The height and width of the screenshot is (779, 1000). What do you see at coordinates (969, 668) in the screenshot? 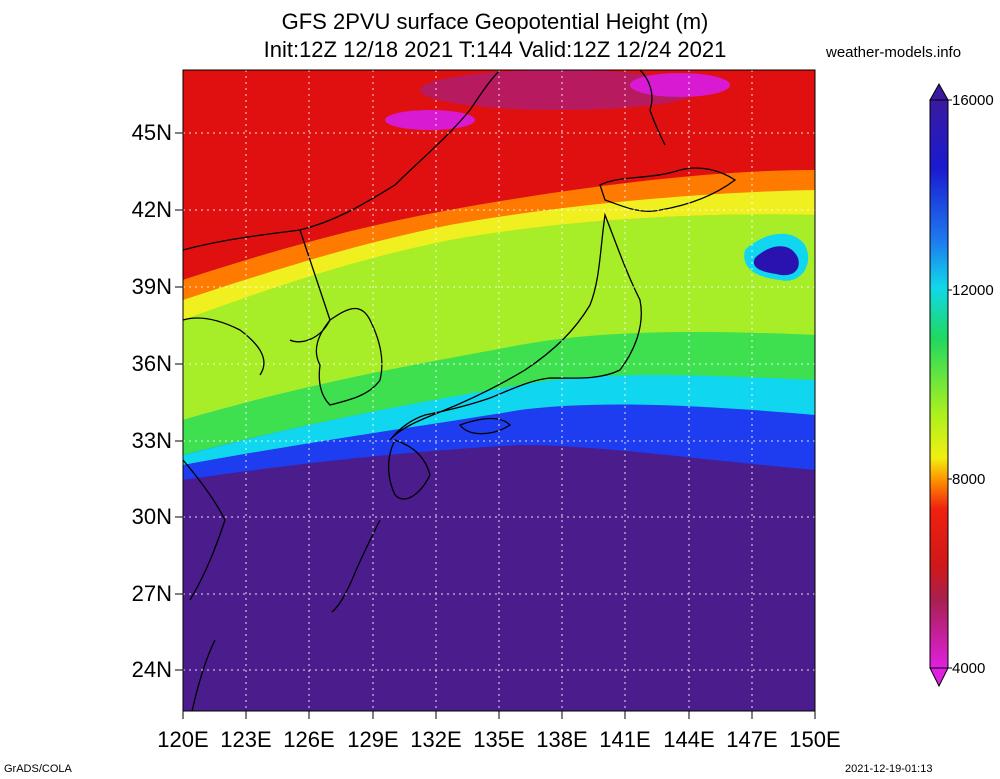
I see `colorbar-label-4000: 4000` at bounding box center [969, 668].